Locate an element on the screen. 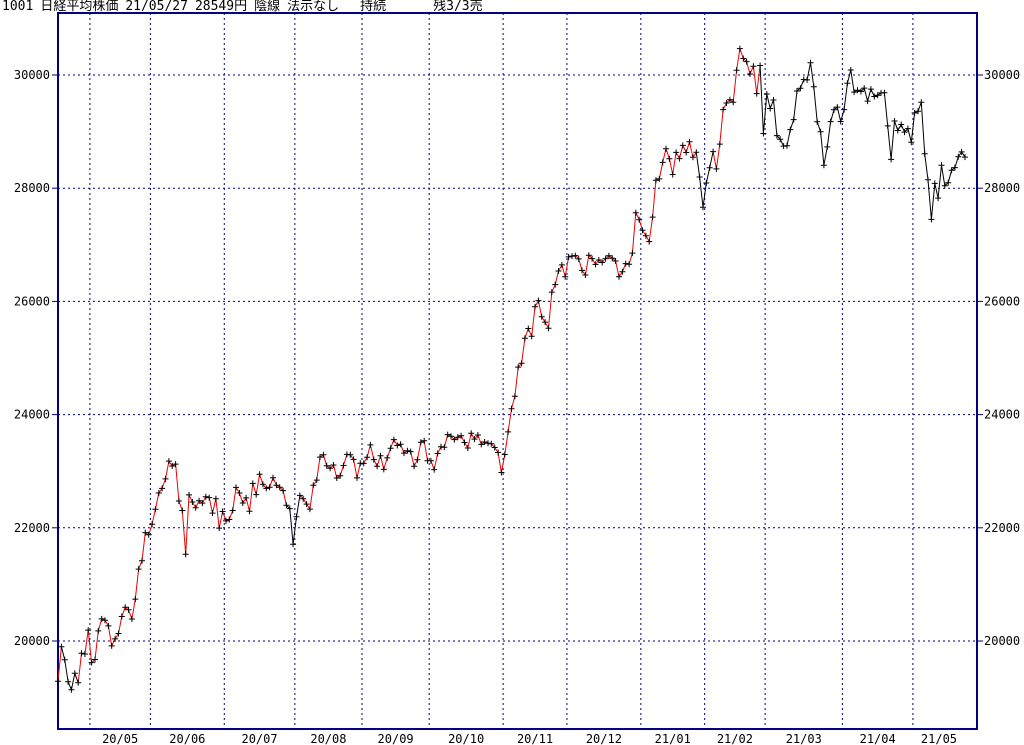 Image resolution: width=1024 pixels, height=745 pixels. x-axis-label: 20/09 is located at coordinates (396, 738).